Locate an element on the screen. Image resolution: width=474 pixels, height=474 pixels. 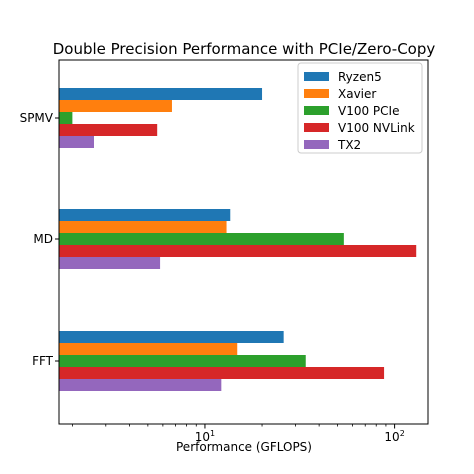
bar-tx2-spmv is located at coordinates (76, 142).